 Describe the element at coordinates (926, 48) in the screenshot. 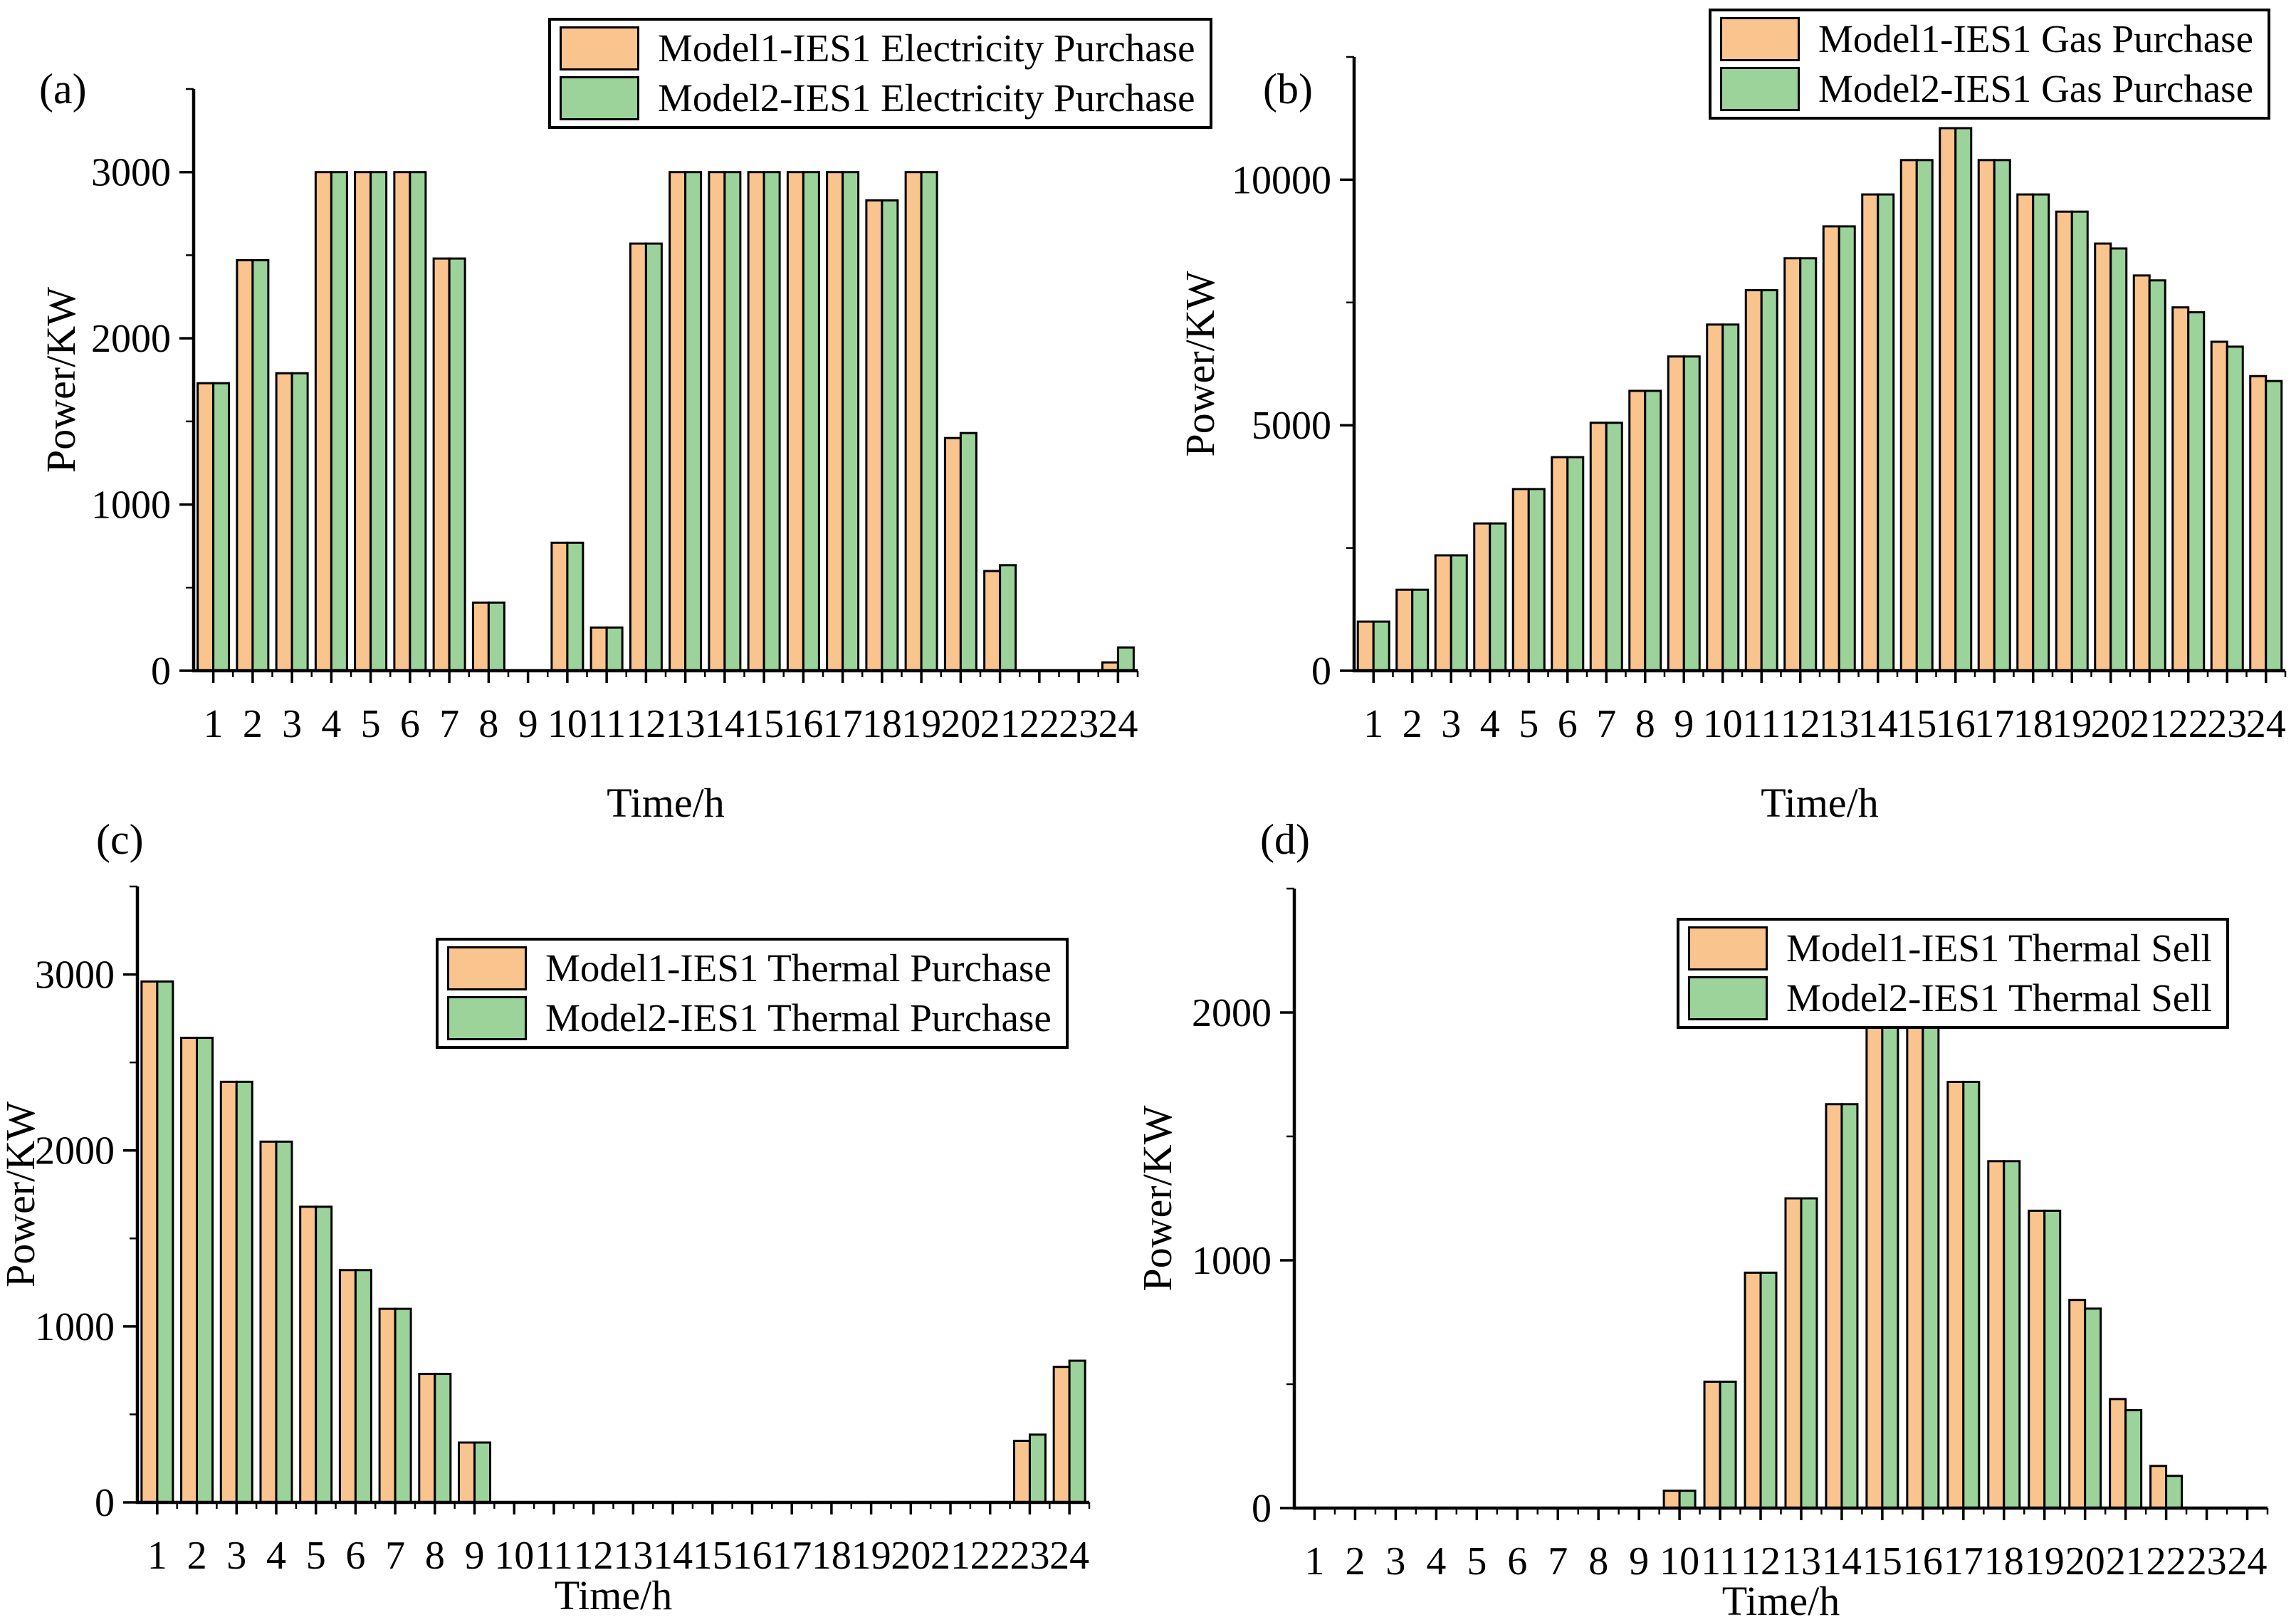

I see `legend-label-model1: Model1-IES1 Electricity Purchase` at that location.